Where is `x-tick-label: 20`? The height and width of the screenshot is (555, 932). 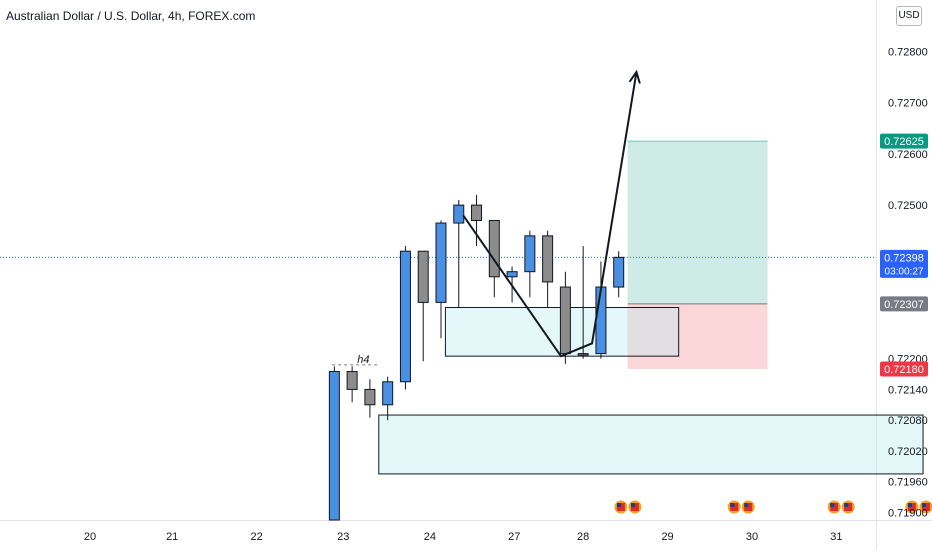
x-tick-label: 20 is located at coordinates (90, 537).